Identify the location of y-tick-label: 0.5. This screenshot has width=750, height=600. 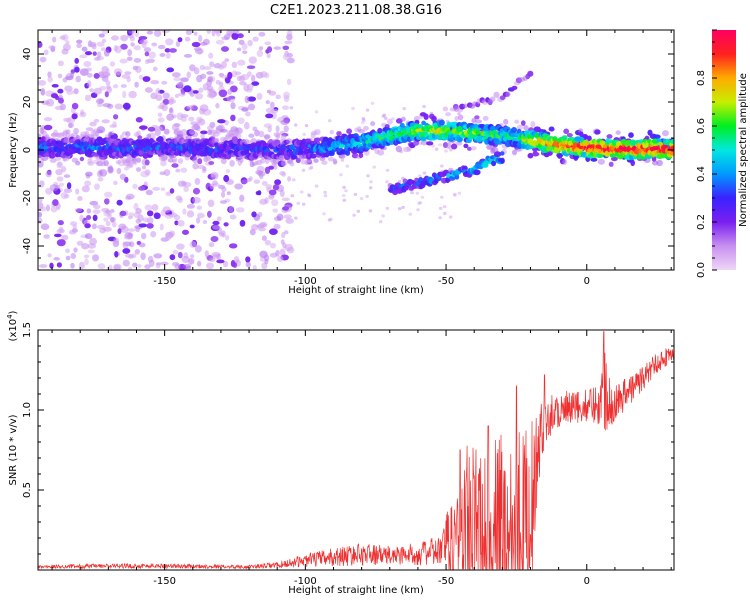
(27, 490).